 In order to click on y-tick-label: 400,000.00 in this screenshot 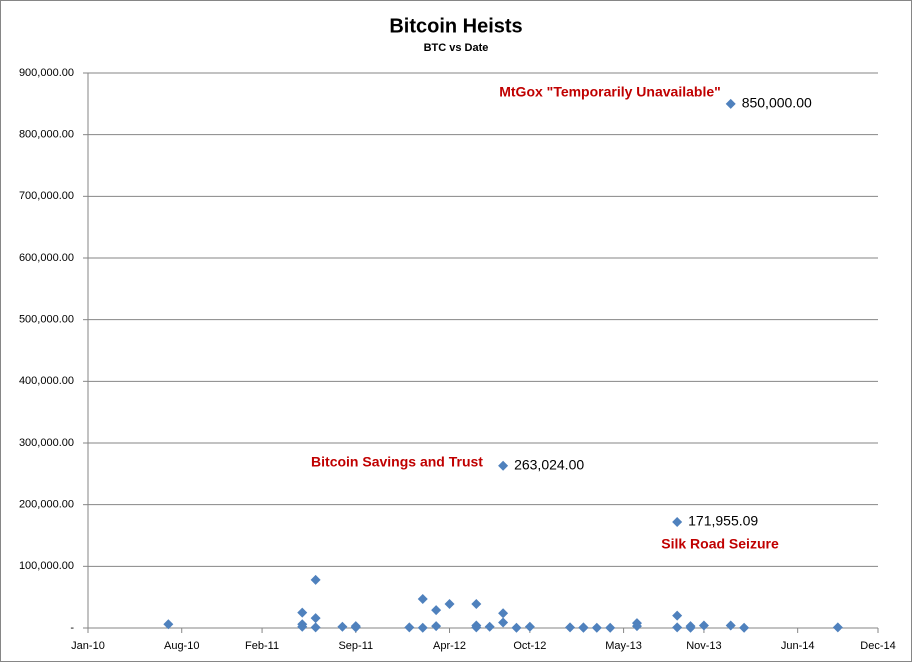, I will do `click(46, 381)`.